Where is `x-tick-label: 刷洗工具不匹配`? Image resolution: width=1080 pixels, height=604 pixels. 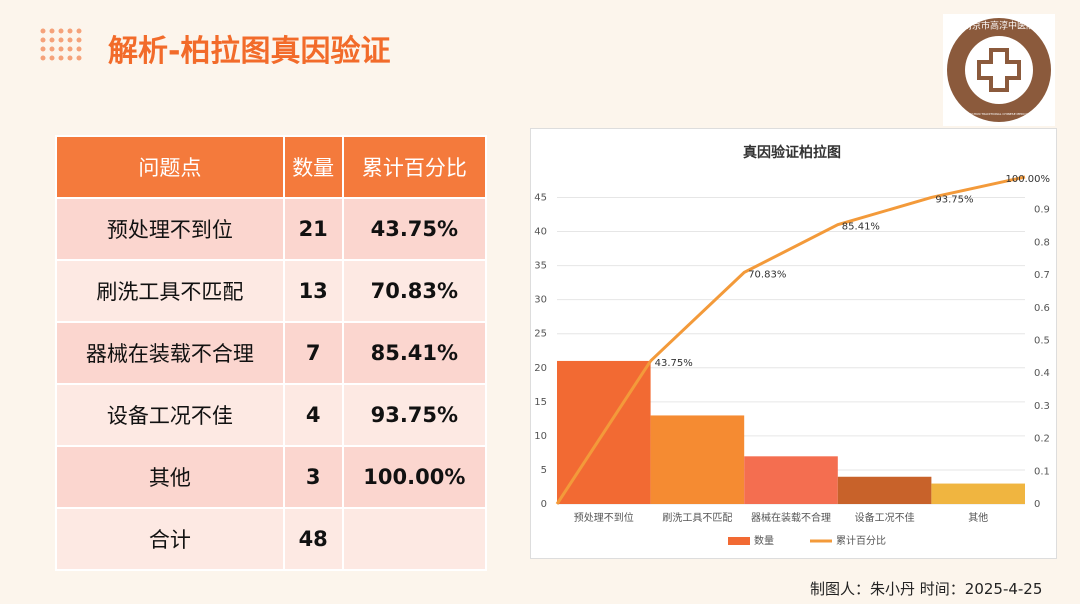 x-tick-label: 刷洗工具不匹配 is located at coordinates (697, 518).